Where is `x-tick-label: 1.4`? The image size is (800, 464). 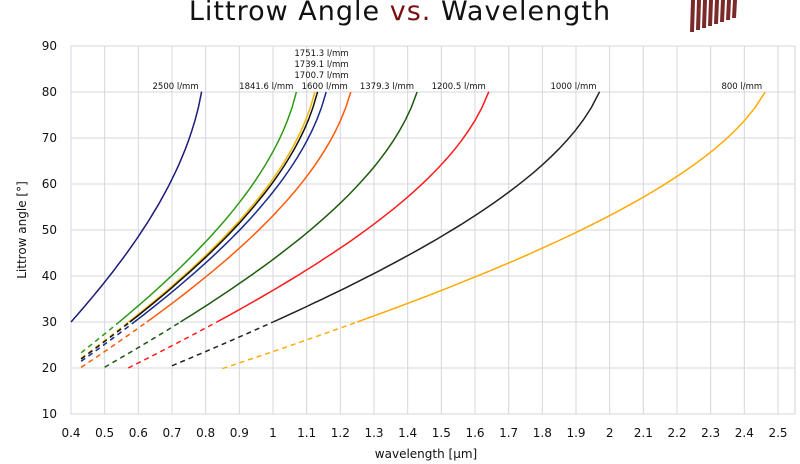 x-tick-label: 1.4 is located at coordinates (407, 433).